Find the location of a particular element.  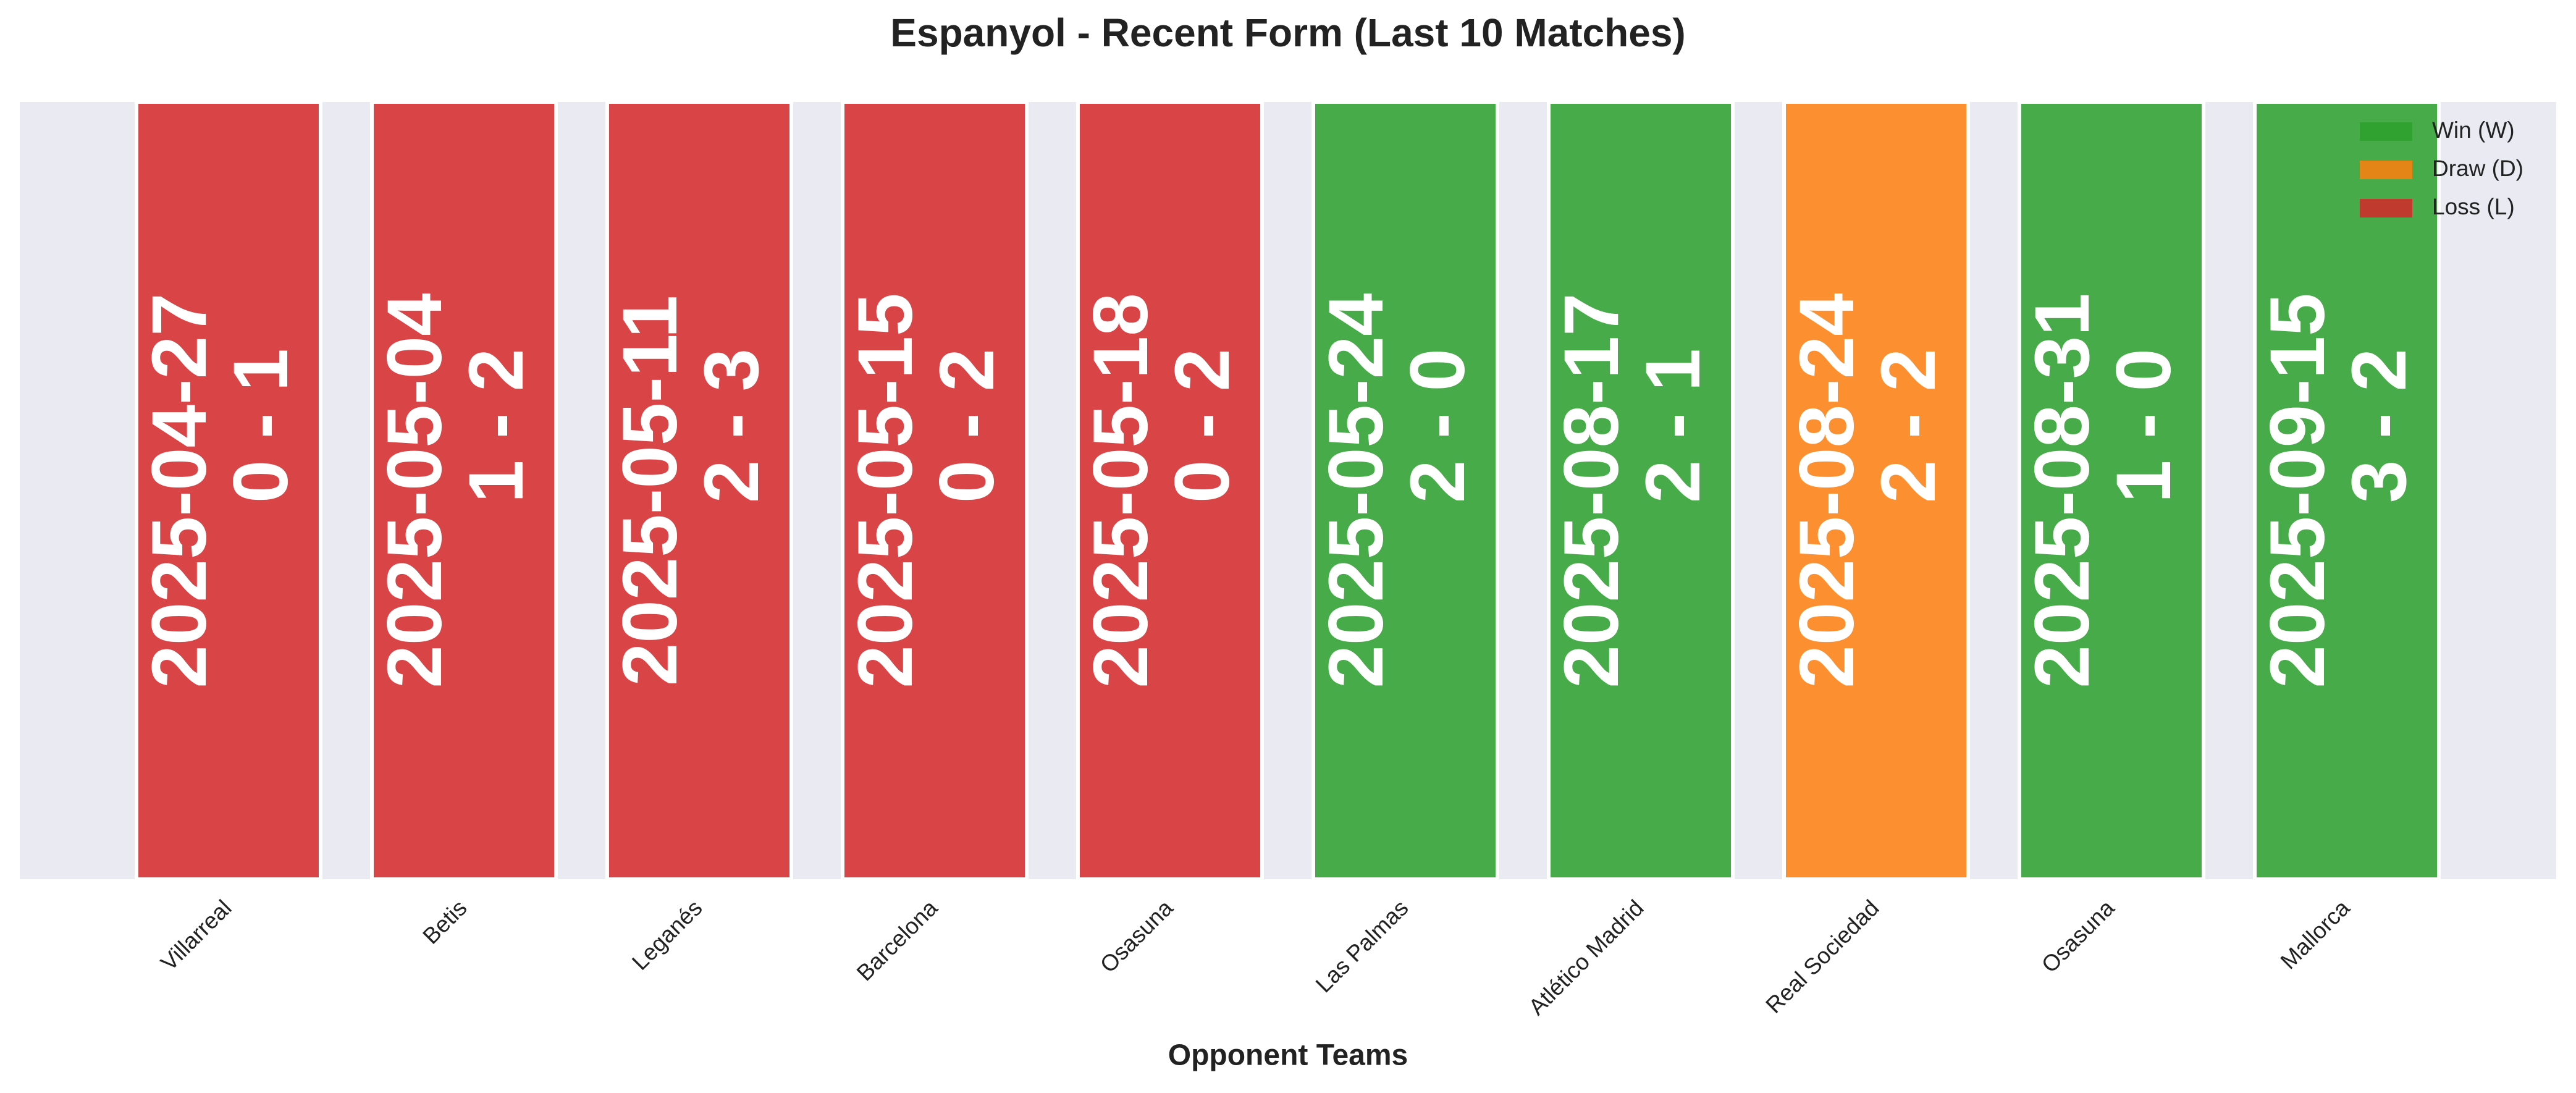

x-tick-label: Real Sociedad is located at coordinates (1823, 957).